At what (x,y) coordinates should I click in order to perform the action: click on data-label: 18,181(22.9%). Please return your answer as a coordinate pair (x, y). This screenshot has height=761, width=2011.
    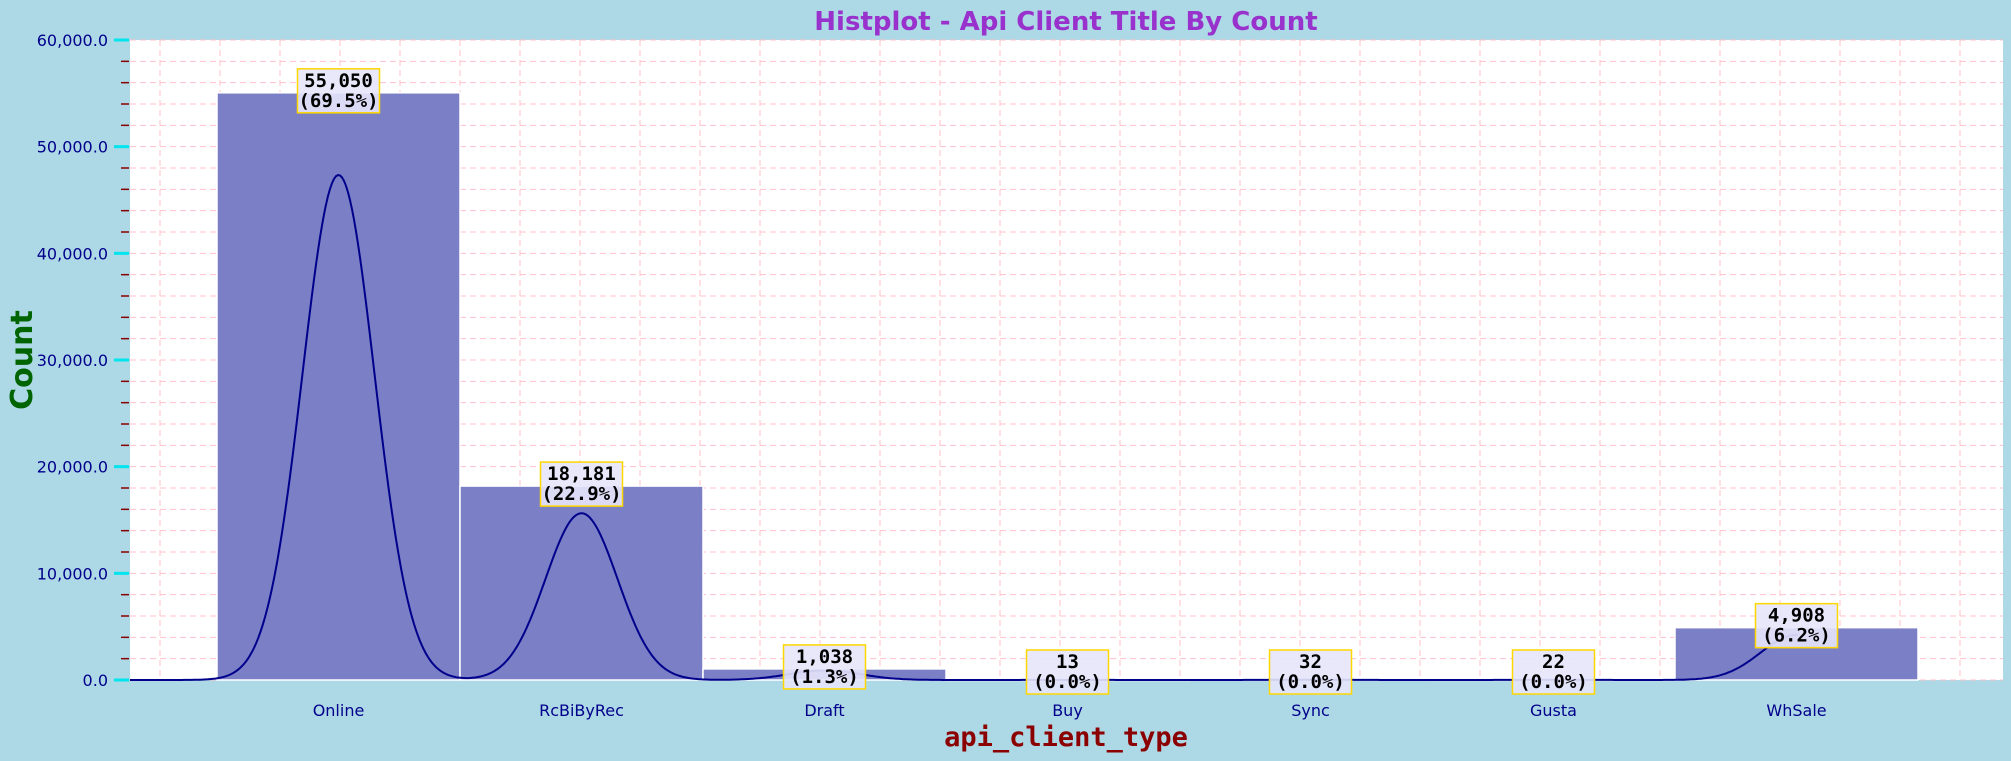
    Looking at the image, I should click on (581, 484).